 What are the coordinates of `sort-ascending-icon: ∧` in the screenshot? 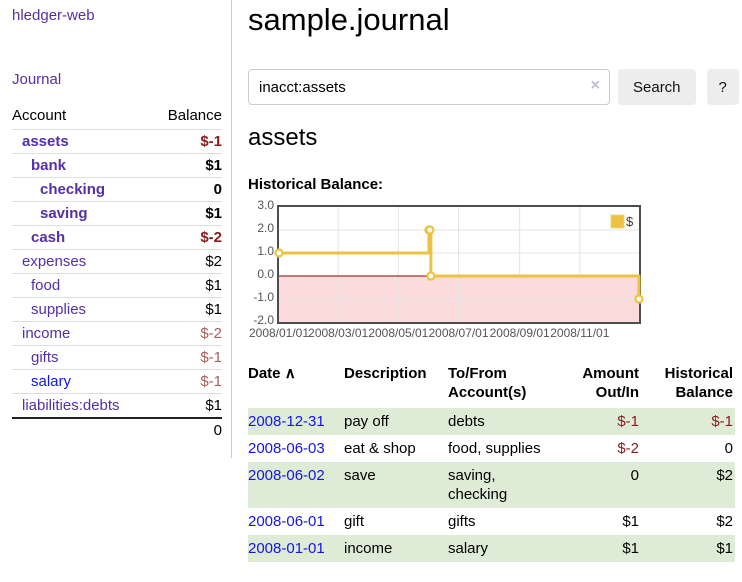 It's located at (290, 373).